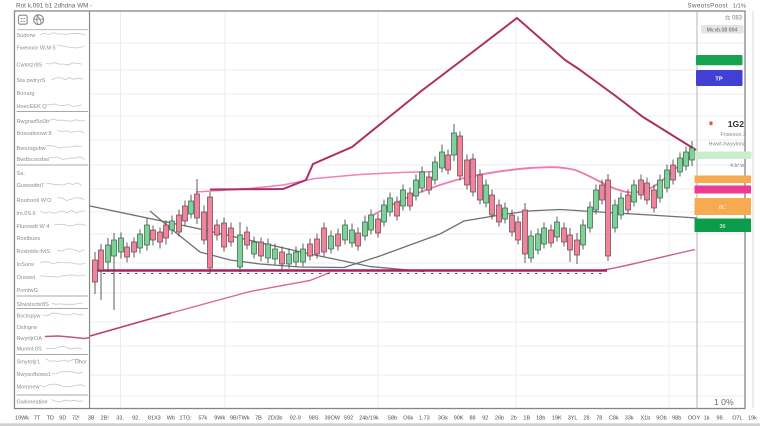 This screenshot has height=426, width=760. I want to click on svg-text: HoecEEK Q, so click(32, 107).